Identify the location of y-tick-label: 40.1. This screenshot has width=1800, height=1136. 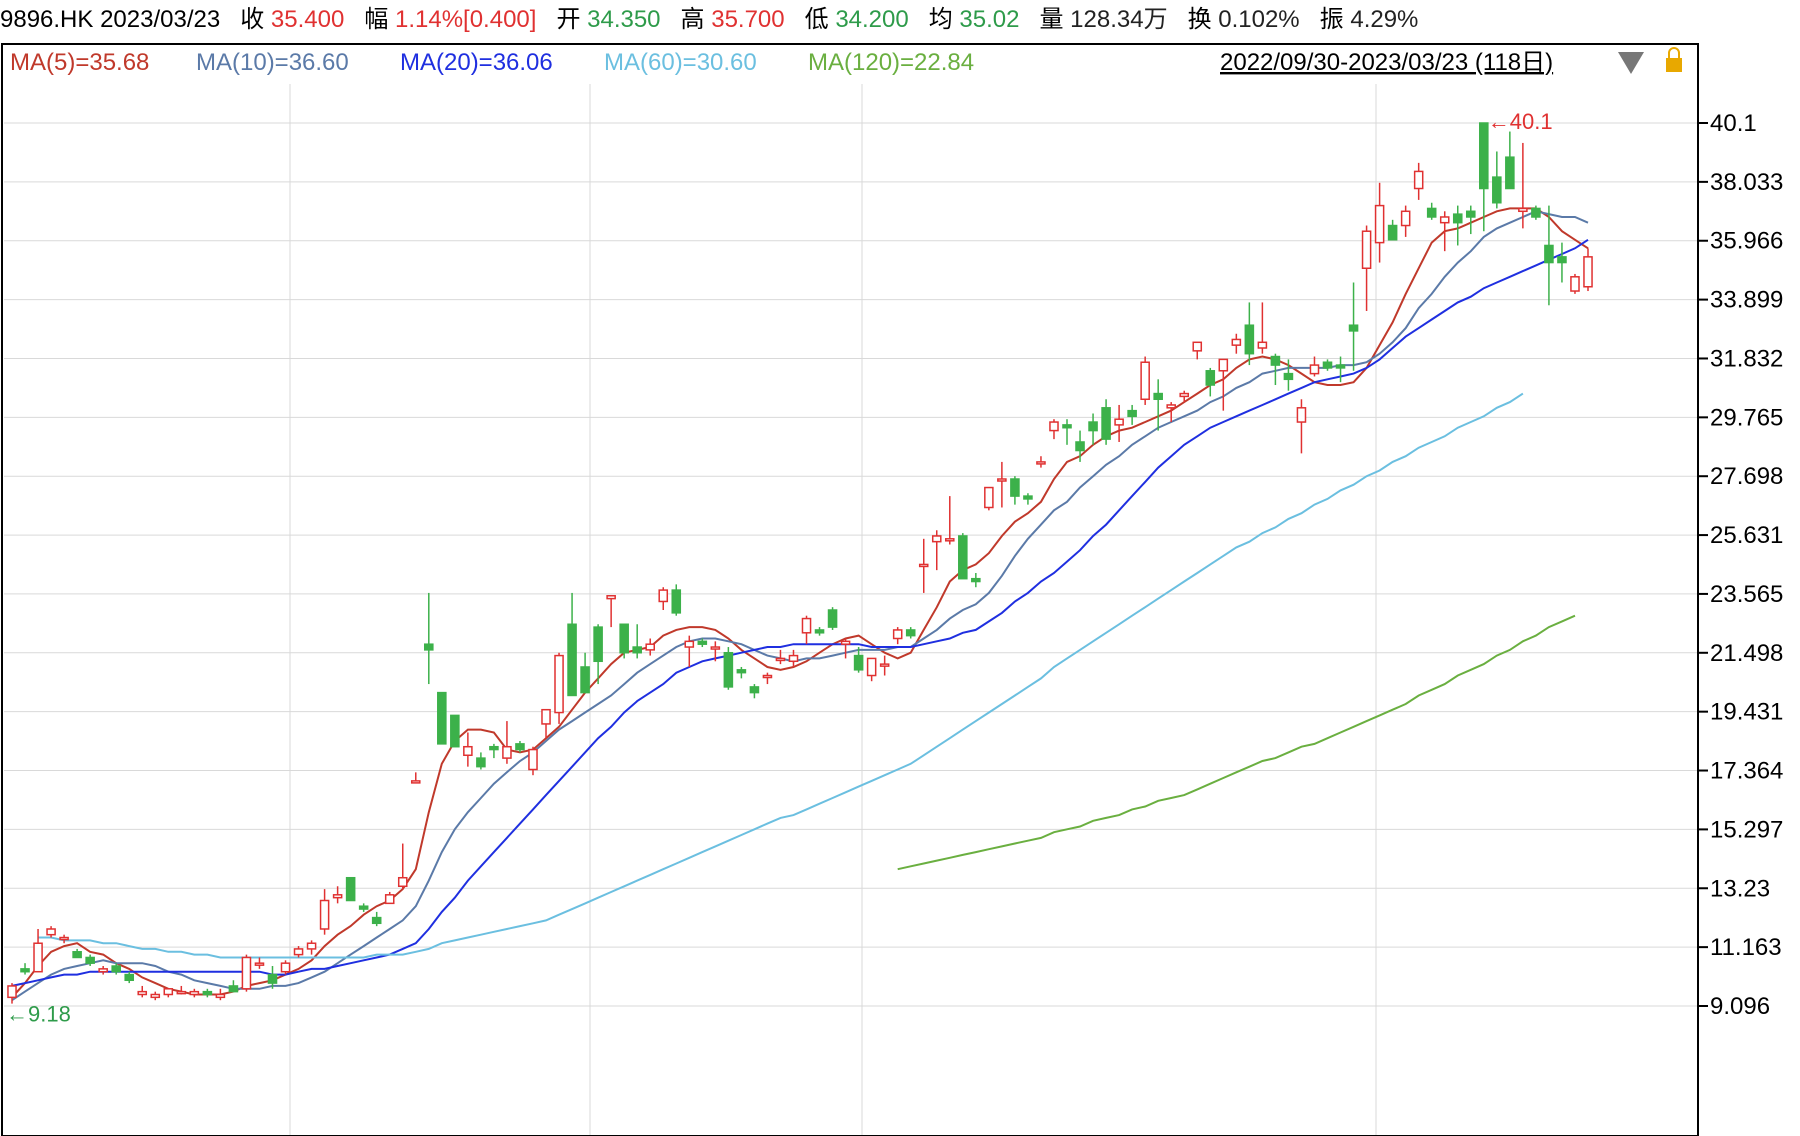
(1733, 123).